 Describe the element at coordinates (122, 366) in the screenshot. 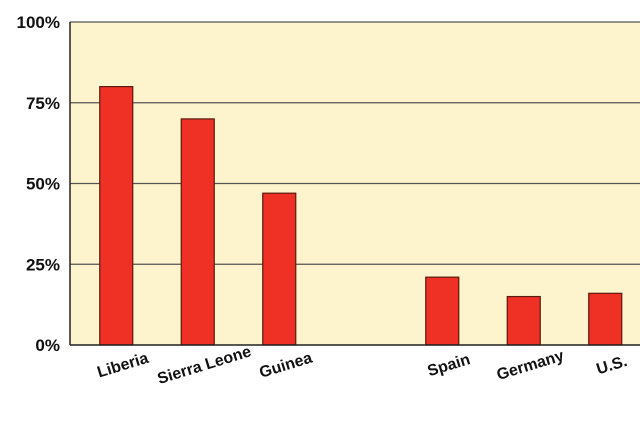

I see `x-category-label: Liberia` at that location.